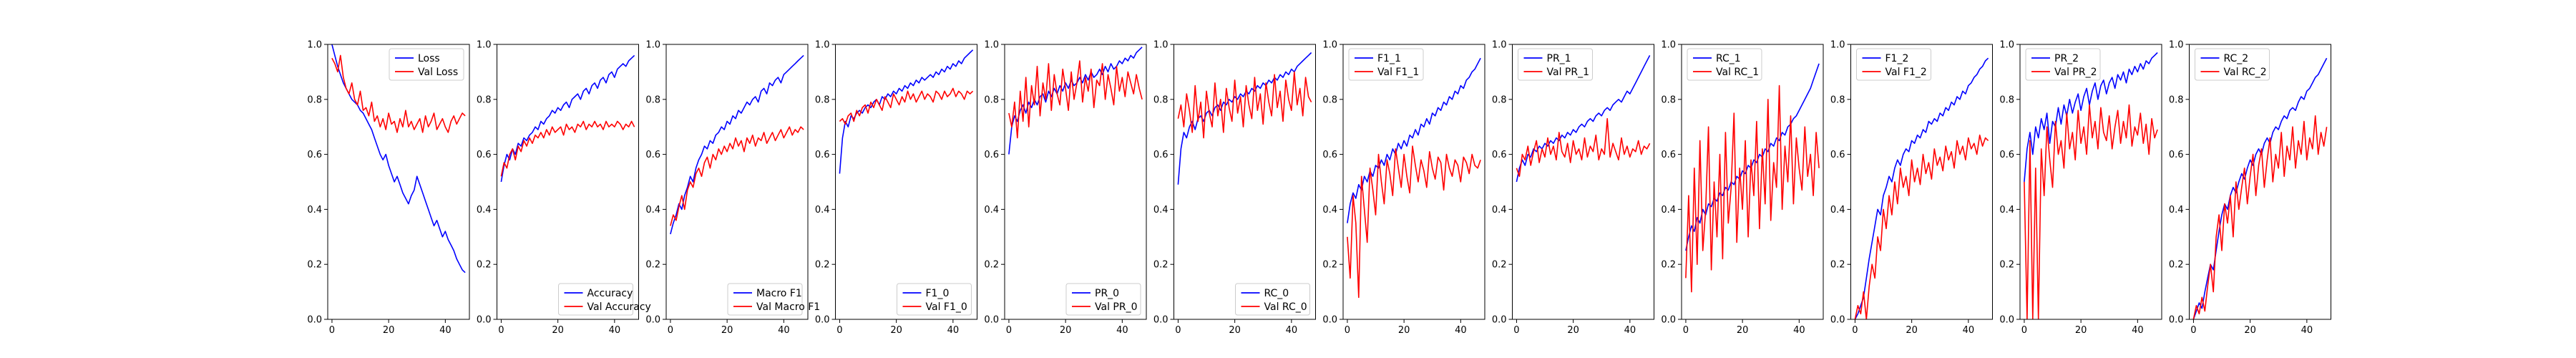 The image size is (2576, 358). I want to click on metric-panel: 0.0 0.2 0.4 0.6 0.8 1.0 0 20 40 PR_1 Val PR_1, so click(1573, 188).